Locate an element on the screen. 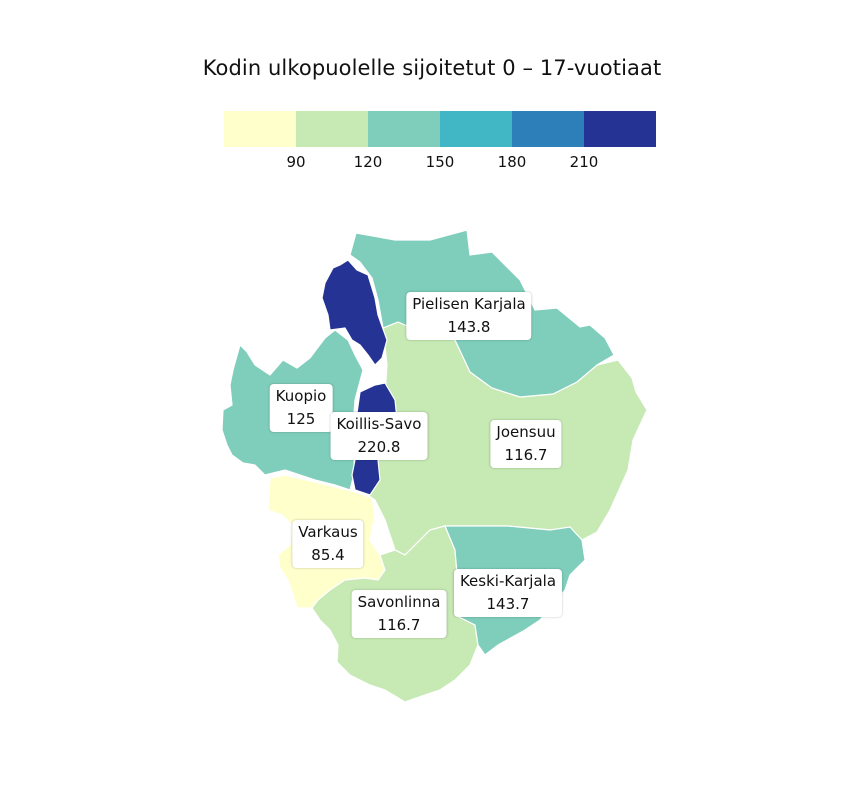  region-value: 143.8 is located at coordinates (469, 327).